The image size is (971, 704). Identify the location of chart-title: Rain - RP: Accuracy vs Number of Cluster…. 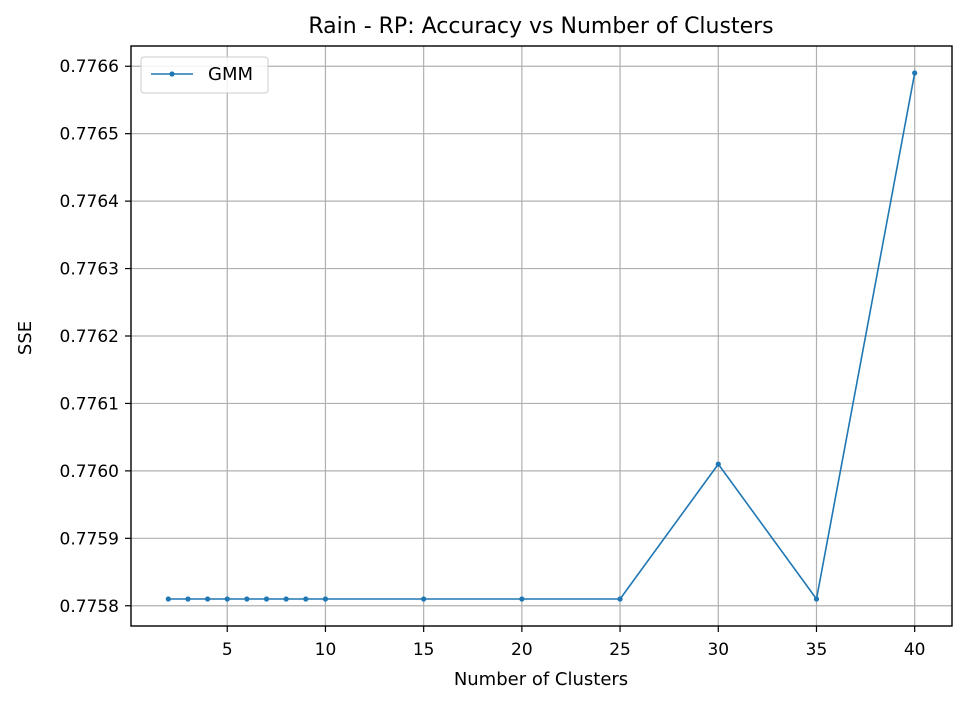
(540, 26).